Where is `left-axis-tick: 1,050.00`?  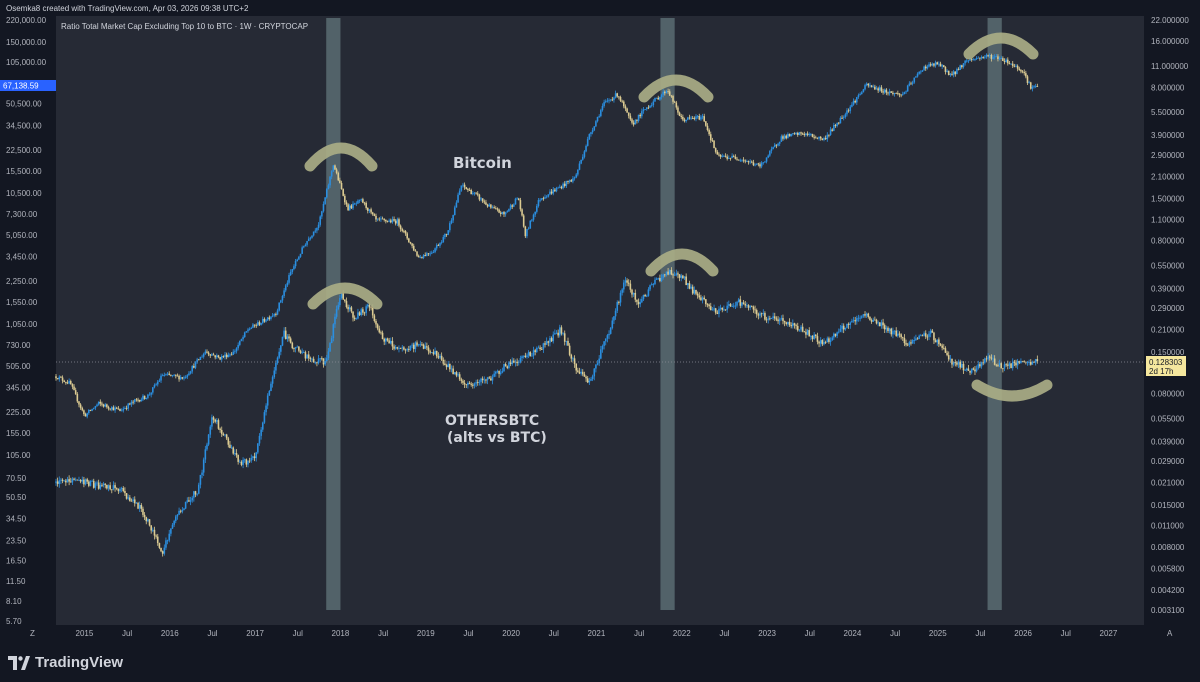
left-axis-tick: 1,050.00 is located at coordinates (22, 324).